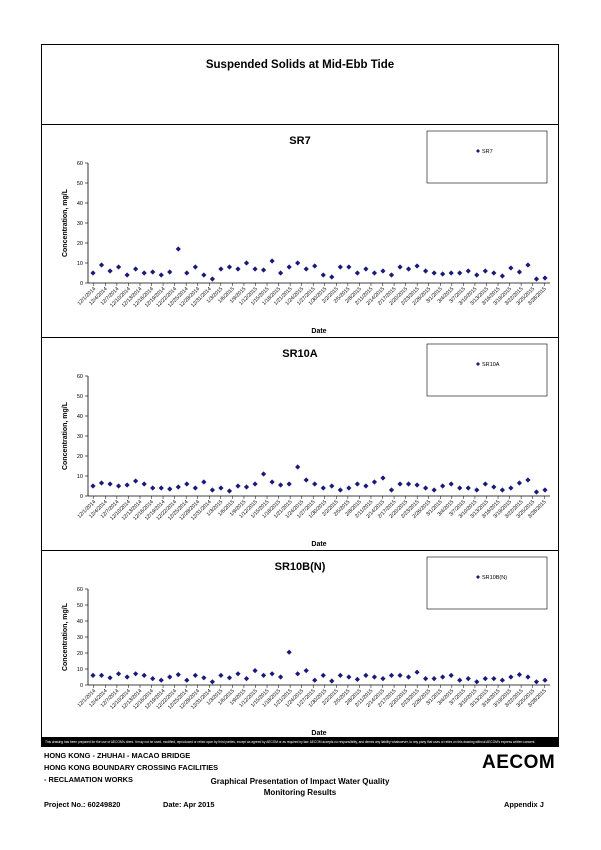  Describe the element at coordinates (88, 779) in the screenshot. I see `project-line-3: - RECLAMATION WORKS` at that location.